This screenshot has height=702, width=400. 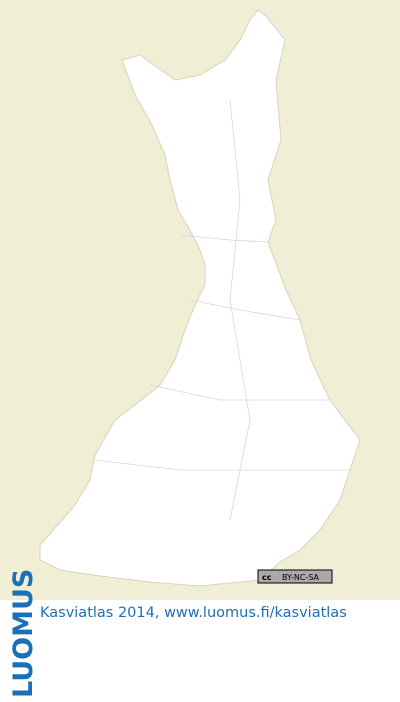 I want to click on license-badge: cc BY-NC-SA, so click(x=295, y=576).